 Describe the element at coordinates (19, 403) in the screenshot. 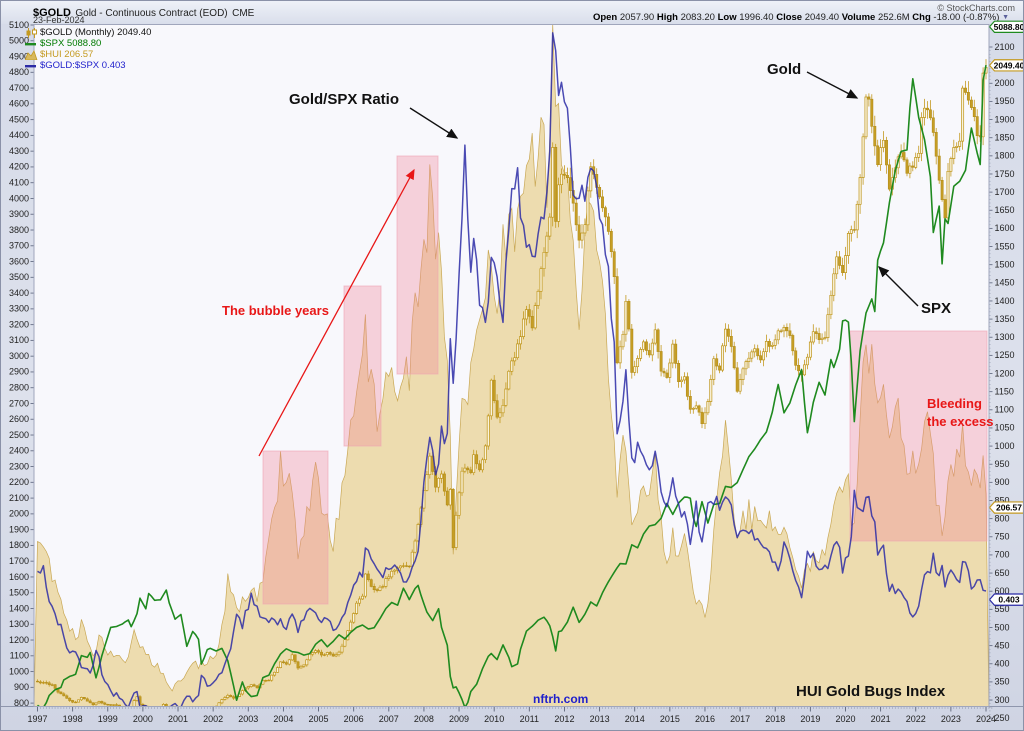

I see `left-axis-label: 2700` at that location.